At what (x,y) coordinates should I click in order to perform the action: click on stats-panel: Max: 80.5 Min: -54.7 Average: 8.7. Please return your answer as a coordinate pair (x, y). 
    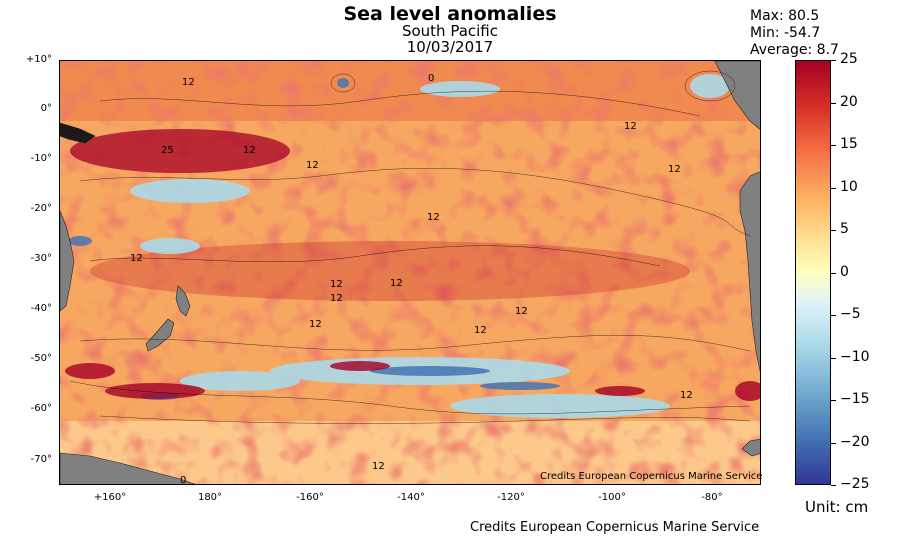
    Looking at the image, I should click on (794, 33).